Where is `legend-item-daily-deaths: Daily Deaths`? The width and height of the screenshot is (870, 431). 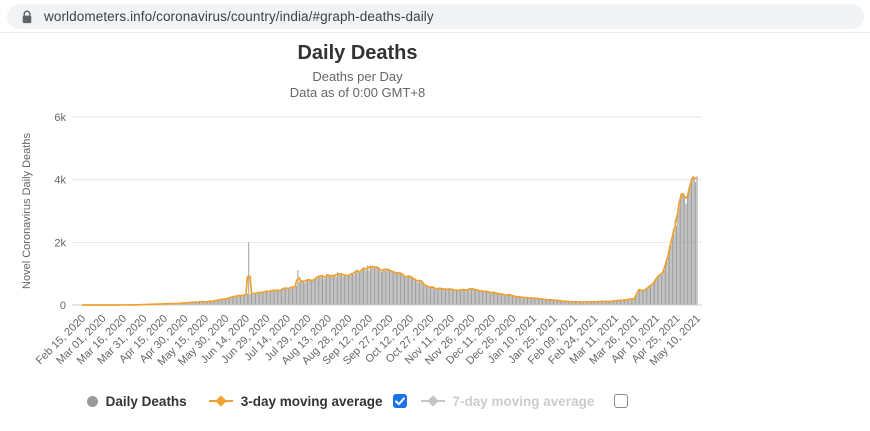
legend-item-daily-deaths: Daily Deaths is located at coordinates (136, 401).